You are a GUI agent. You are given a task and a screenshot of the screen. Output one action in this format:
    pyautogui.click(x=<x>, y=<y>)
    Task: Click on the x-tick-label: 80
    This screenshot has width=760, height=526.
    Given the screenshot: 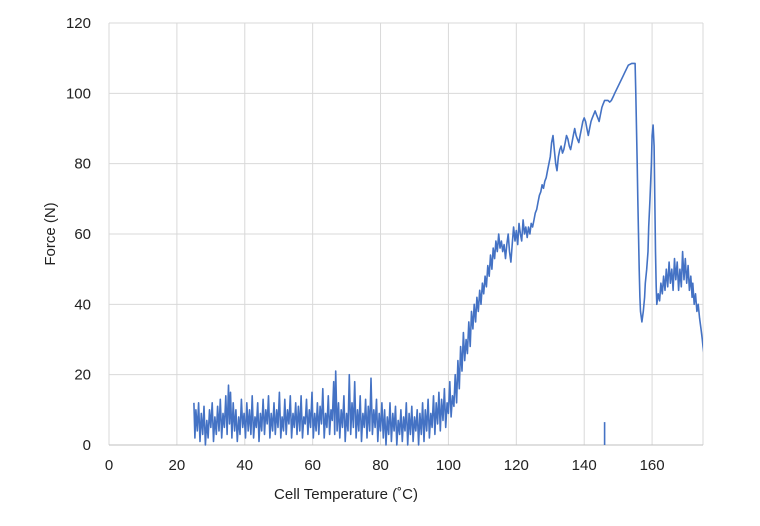 What is the action you would take?
    pyautogui.click(x=380, y=465)
    